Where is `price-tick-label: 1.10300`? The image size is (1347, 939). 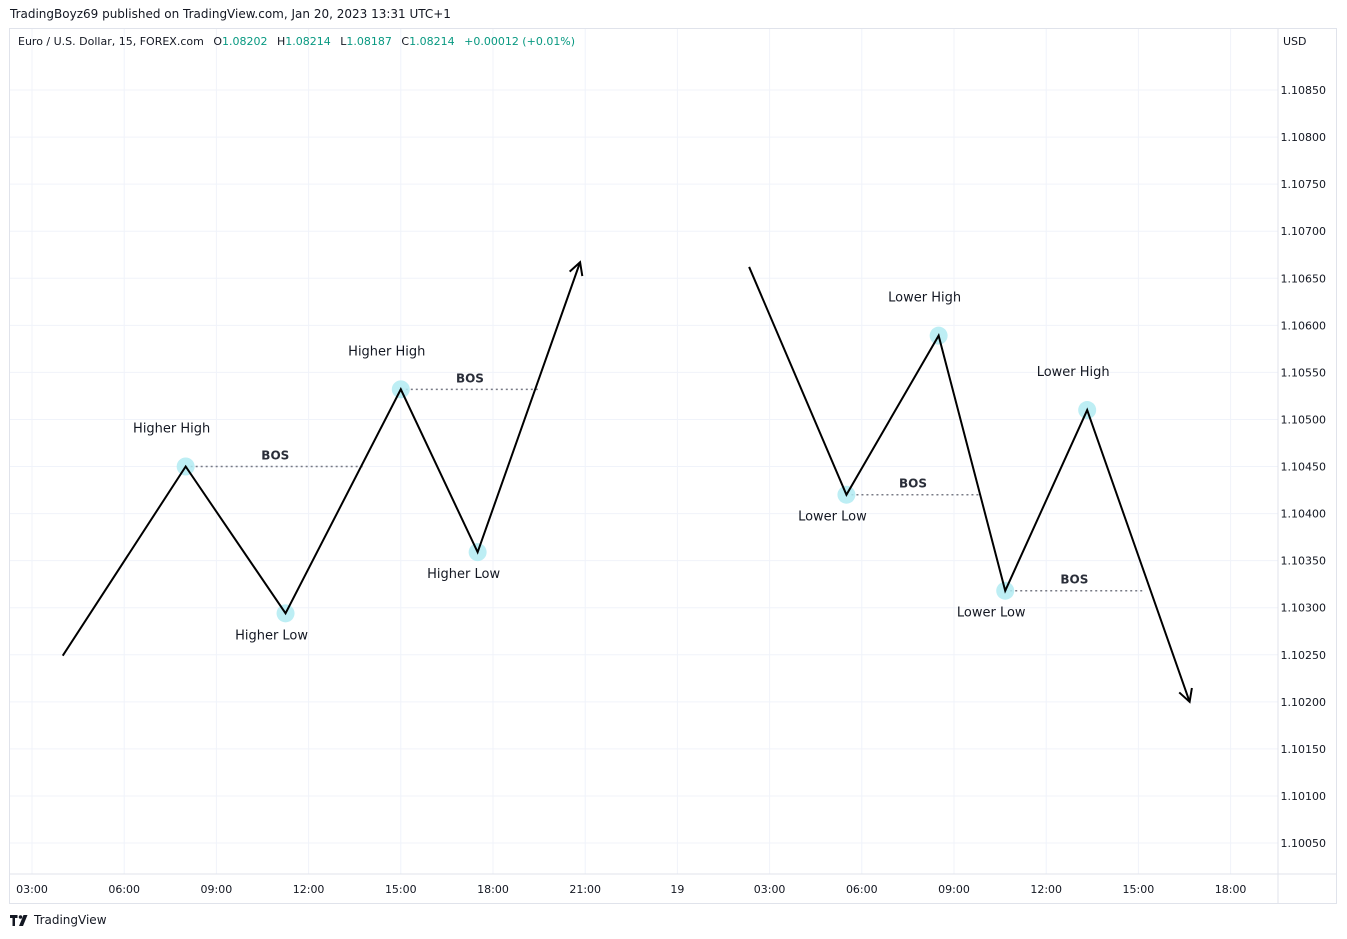 price-tick-label: 1.10300 is located at coordinates (1304, 608).